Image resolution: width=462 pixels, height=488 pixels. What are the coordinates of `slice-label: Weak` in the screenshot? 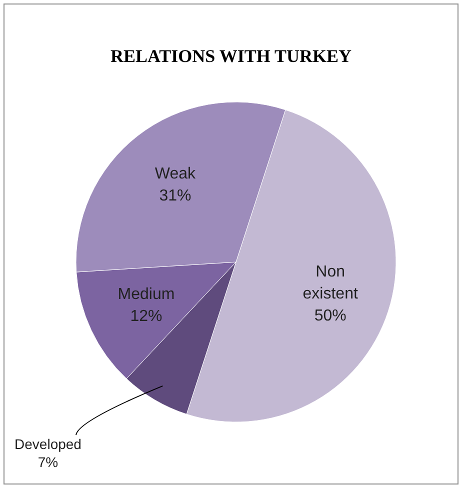 It's located at (175, 174).